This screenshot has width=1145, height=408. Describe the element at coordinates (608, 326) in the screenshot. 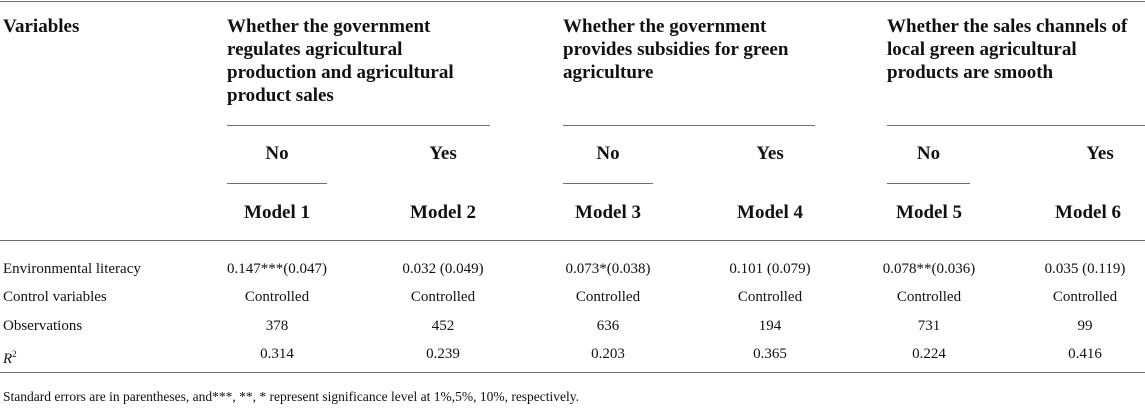

I see `cell-r3-m3: 636` at that location.